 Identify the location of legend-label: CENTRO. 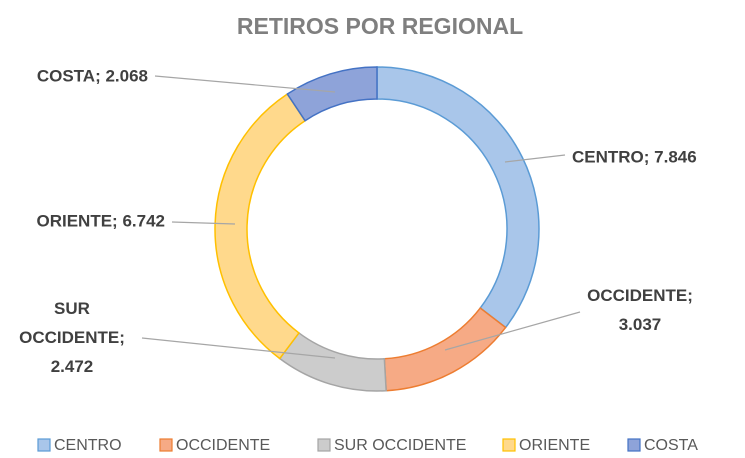
(88, 445).